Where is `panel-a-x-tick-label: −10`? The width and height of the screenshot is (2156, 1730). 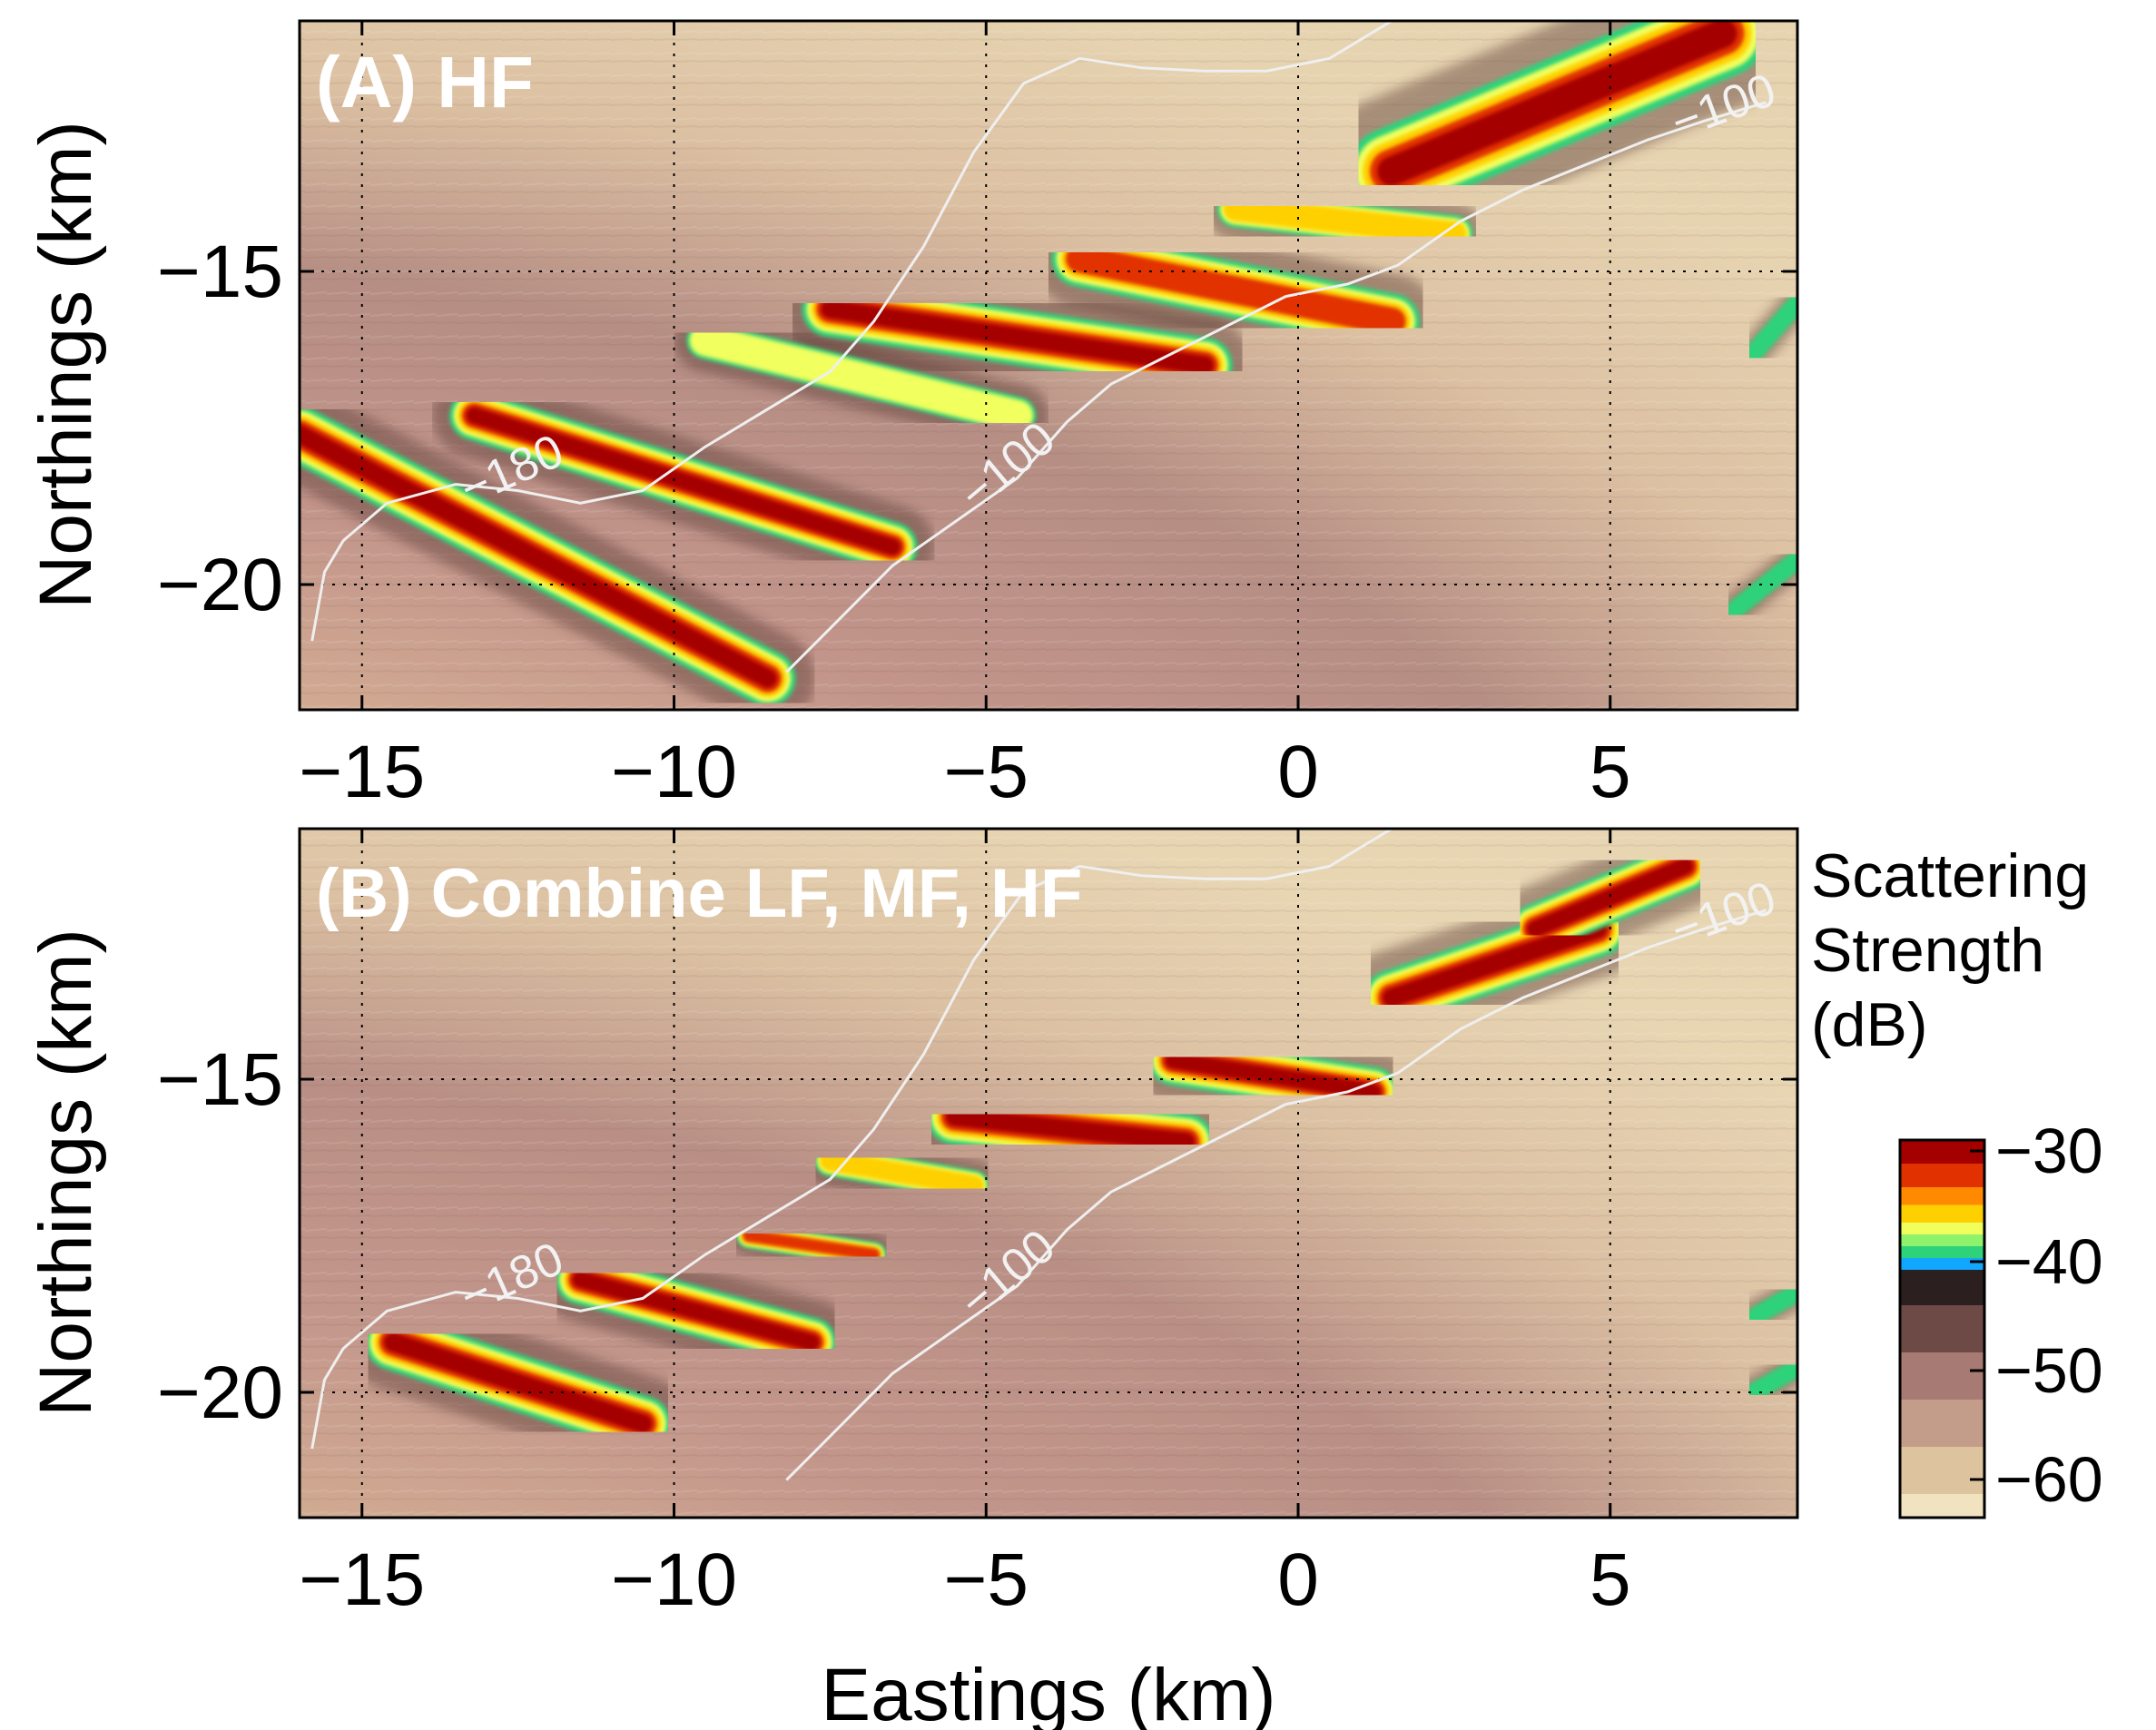 panel-a-x-tick-label: −10 is located at coordinates (674, 772).